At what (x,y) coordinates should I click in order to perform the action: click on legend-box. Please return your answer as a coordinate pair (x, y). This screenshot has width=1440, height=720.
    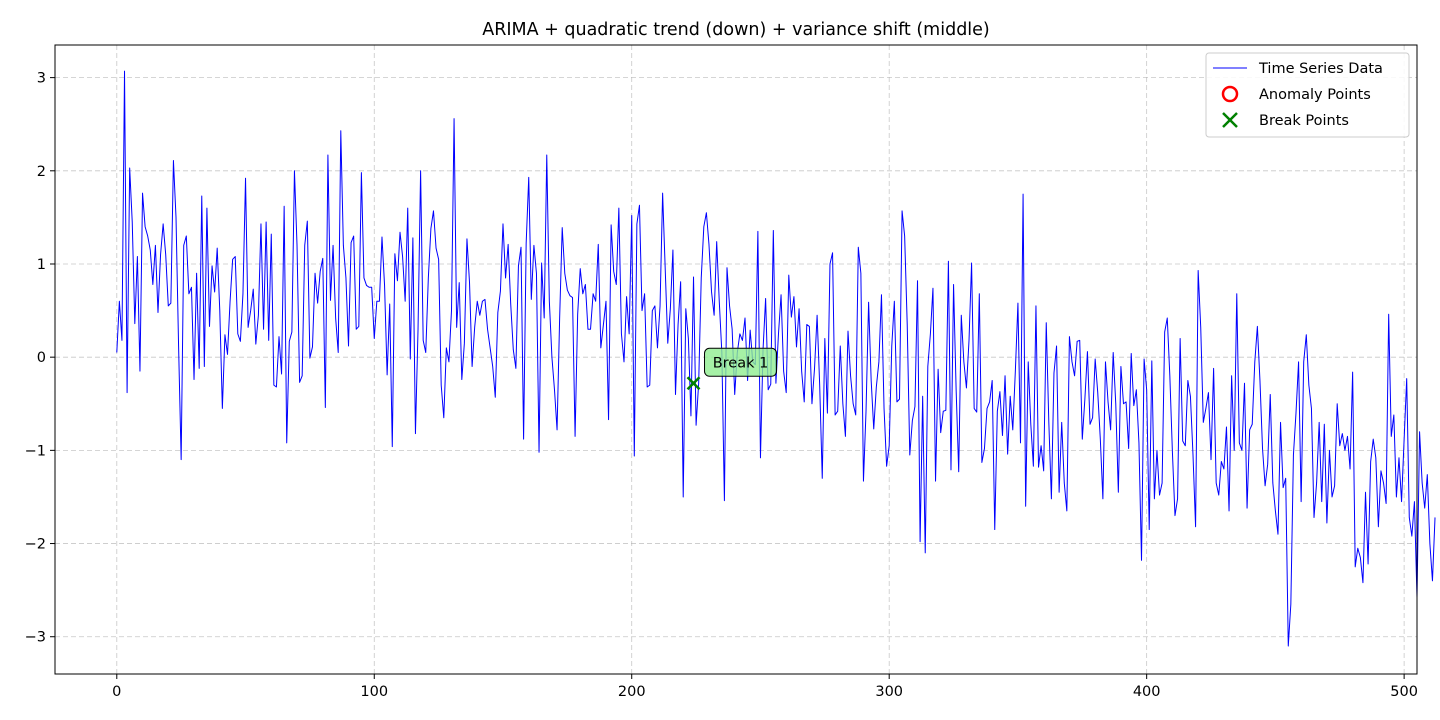
    Looking at the image, I should click on (1307, 95).